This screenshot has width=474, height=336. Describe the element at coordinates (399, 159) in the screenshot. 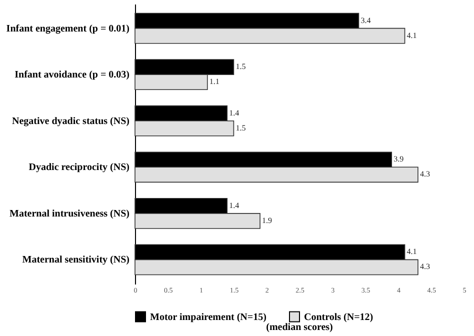

I see `data-label: 3.9` at that location.